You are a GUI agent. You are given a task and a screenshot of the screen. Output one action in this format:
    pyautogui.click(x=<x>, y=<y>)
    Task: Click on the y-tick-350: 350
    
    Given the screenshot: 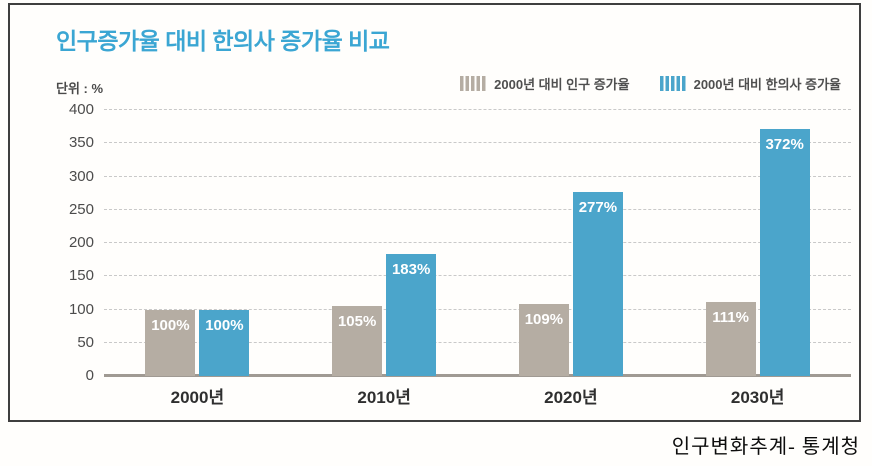 What is the action you would take?
    pyautogui.click(x=81, y=143)
    